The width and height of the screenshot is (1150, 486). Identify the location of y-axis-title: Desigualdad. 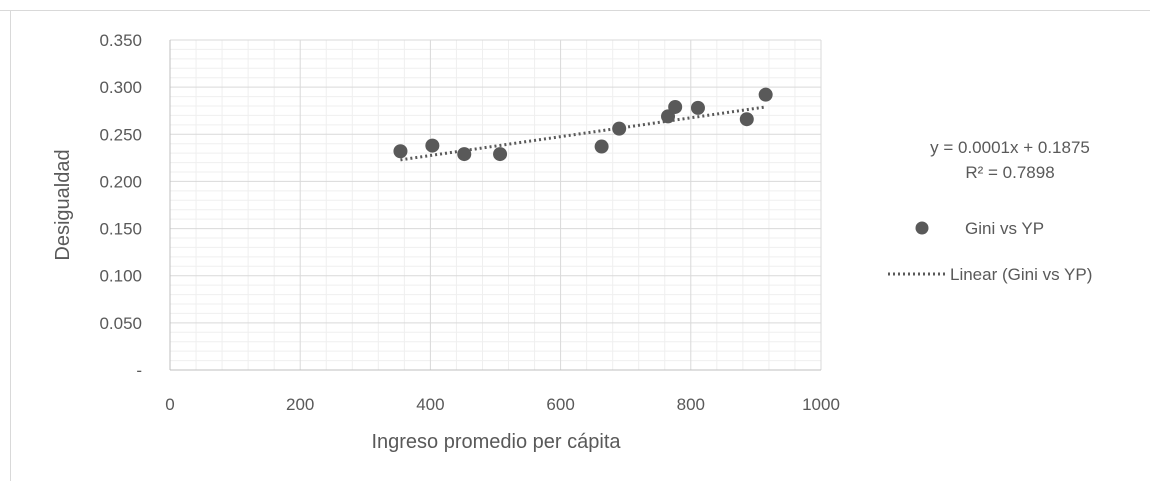
(63, 204).